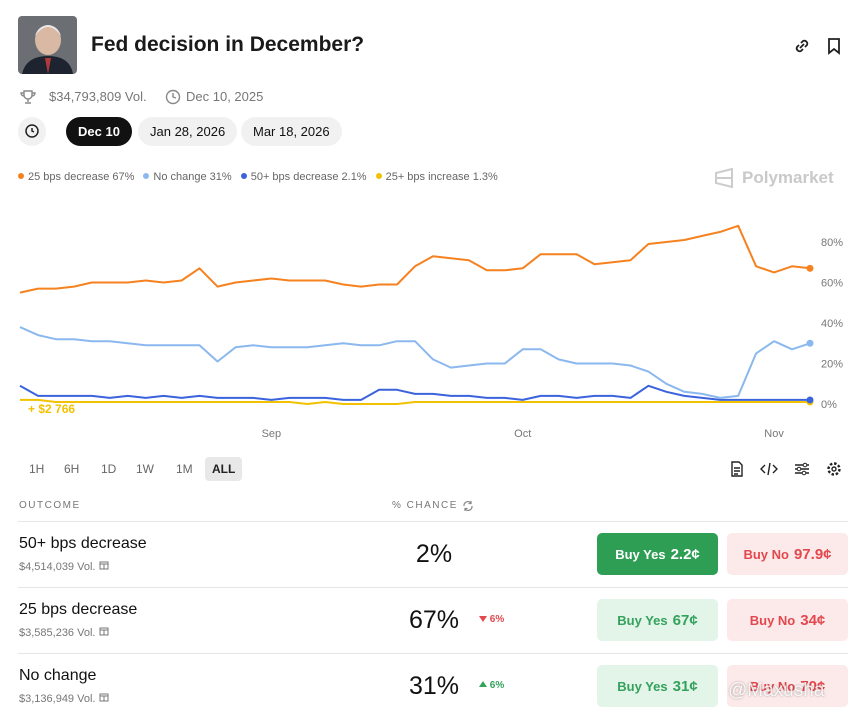 Image resolution: width=862 pixels, height=717 pixels. Describe the element at coordinates (685, 620) in the screenshot. I see `buy-yes-price: 67¢` at that location.